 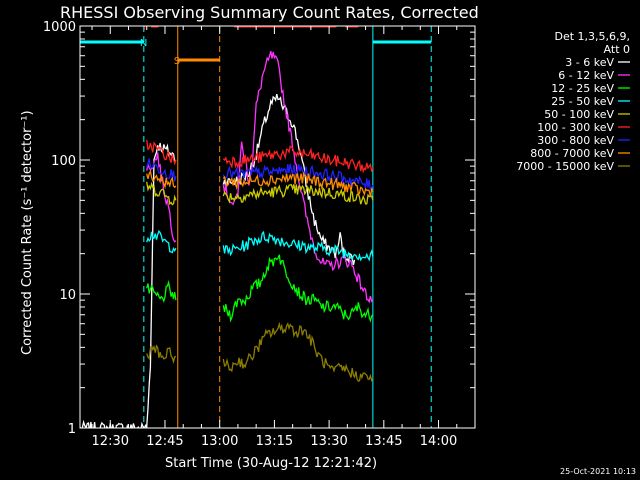 I want to click on legend-entry-2: 12 - 25 keV, so click(x=582, y=88).